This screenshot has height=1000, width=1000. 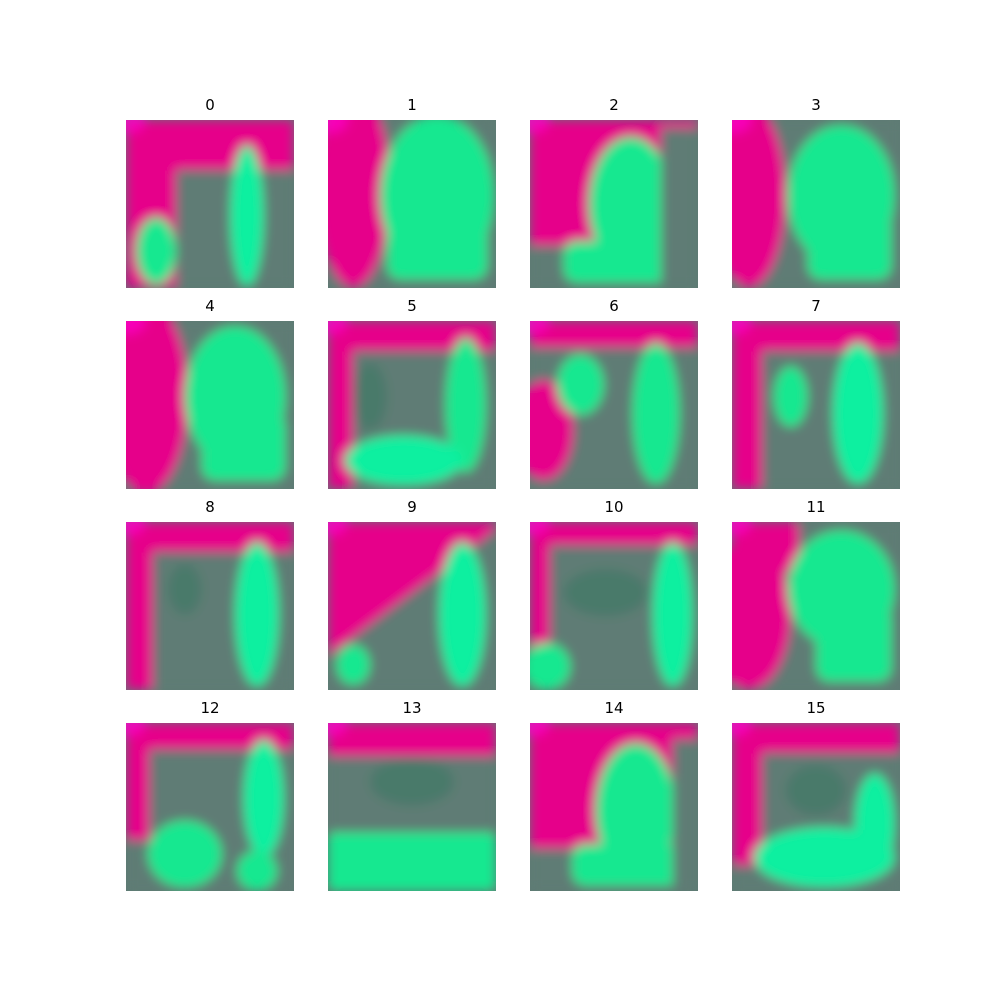 I want to click on image-tile: 12, so click(x=210, y=796).